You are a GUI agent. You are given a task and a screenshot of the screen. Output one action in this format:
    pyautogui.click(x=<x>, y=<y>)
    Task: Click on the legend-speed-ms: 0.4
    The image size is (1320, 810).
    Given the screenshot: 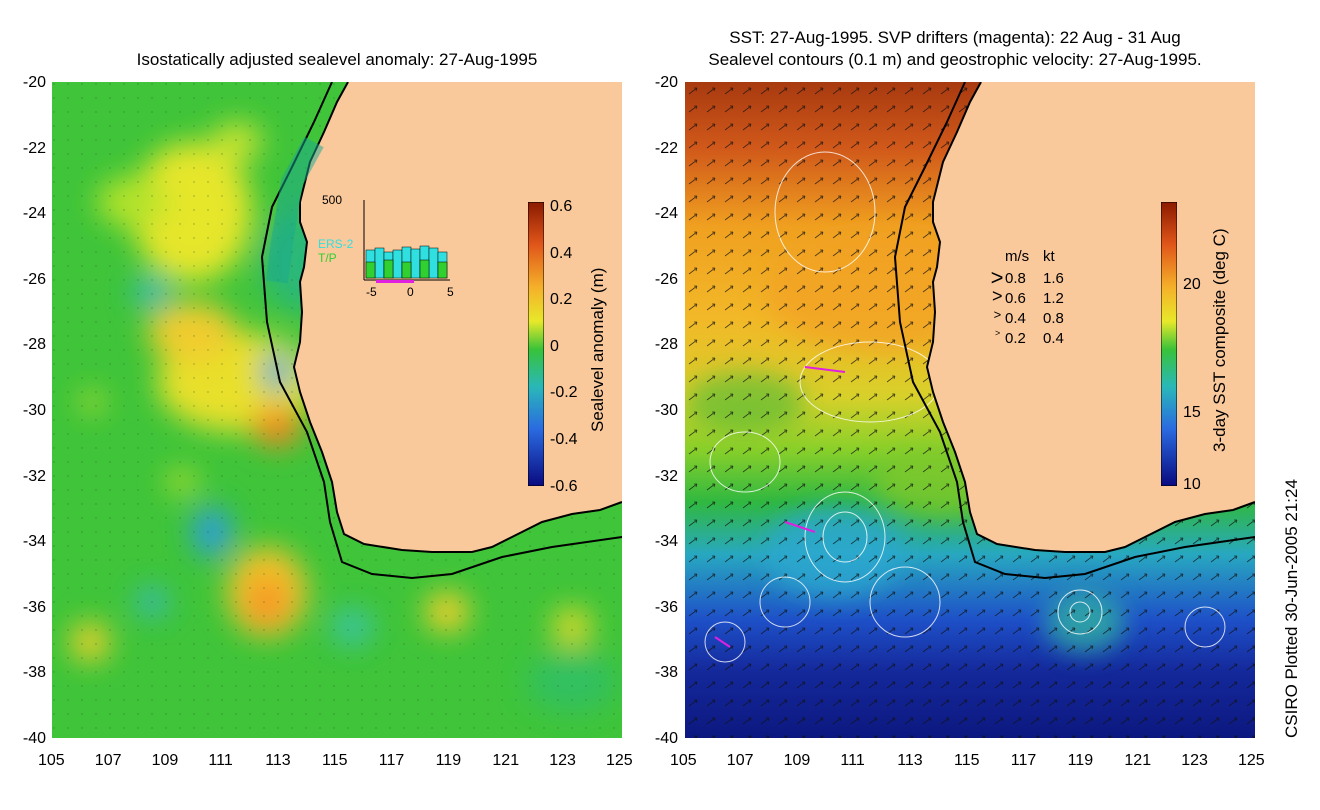 What is the action you would take?
    pyautogui.click(x=1015, y=318)
    